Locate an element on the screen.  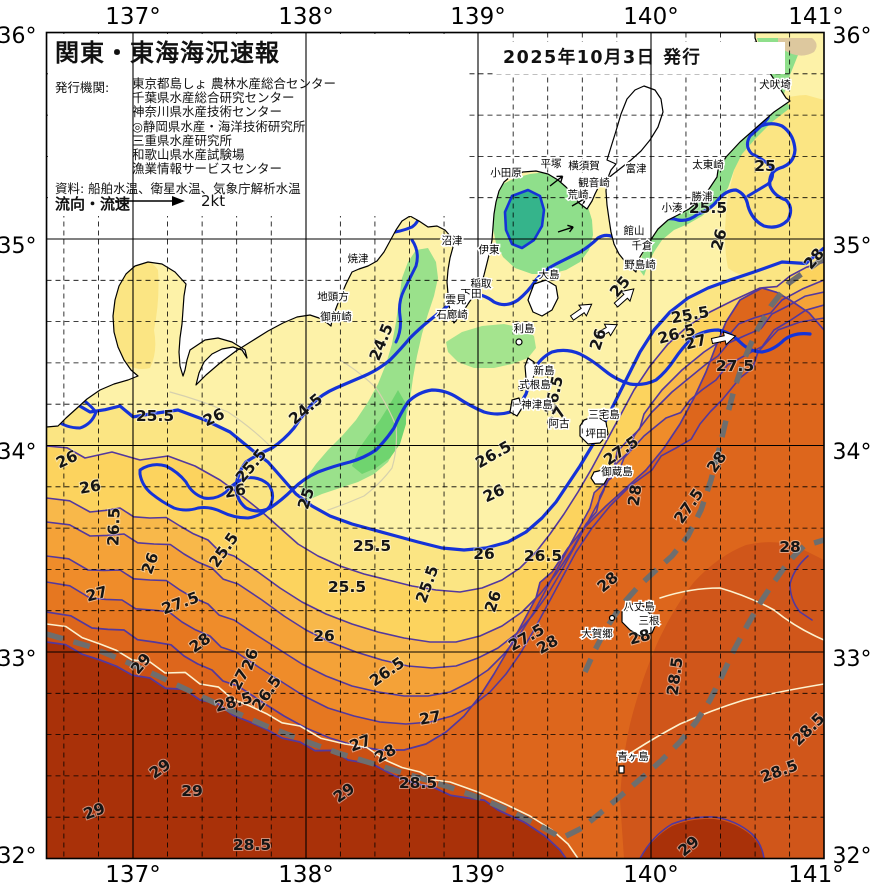
place-label: 新島 is located at coordinates (544, 370).